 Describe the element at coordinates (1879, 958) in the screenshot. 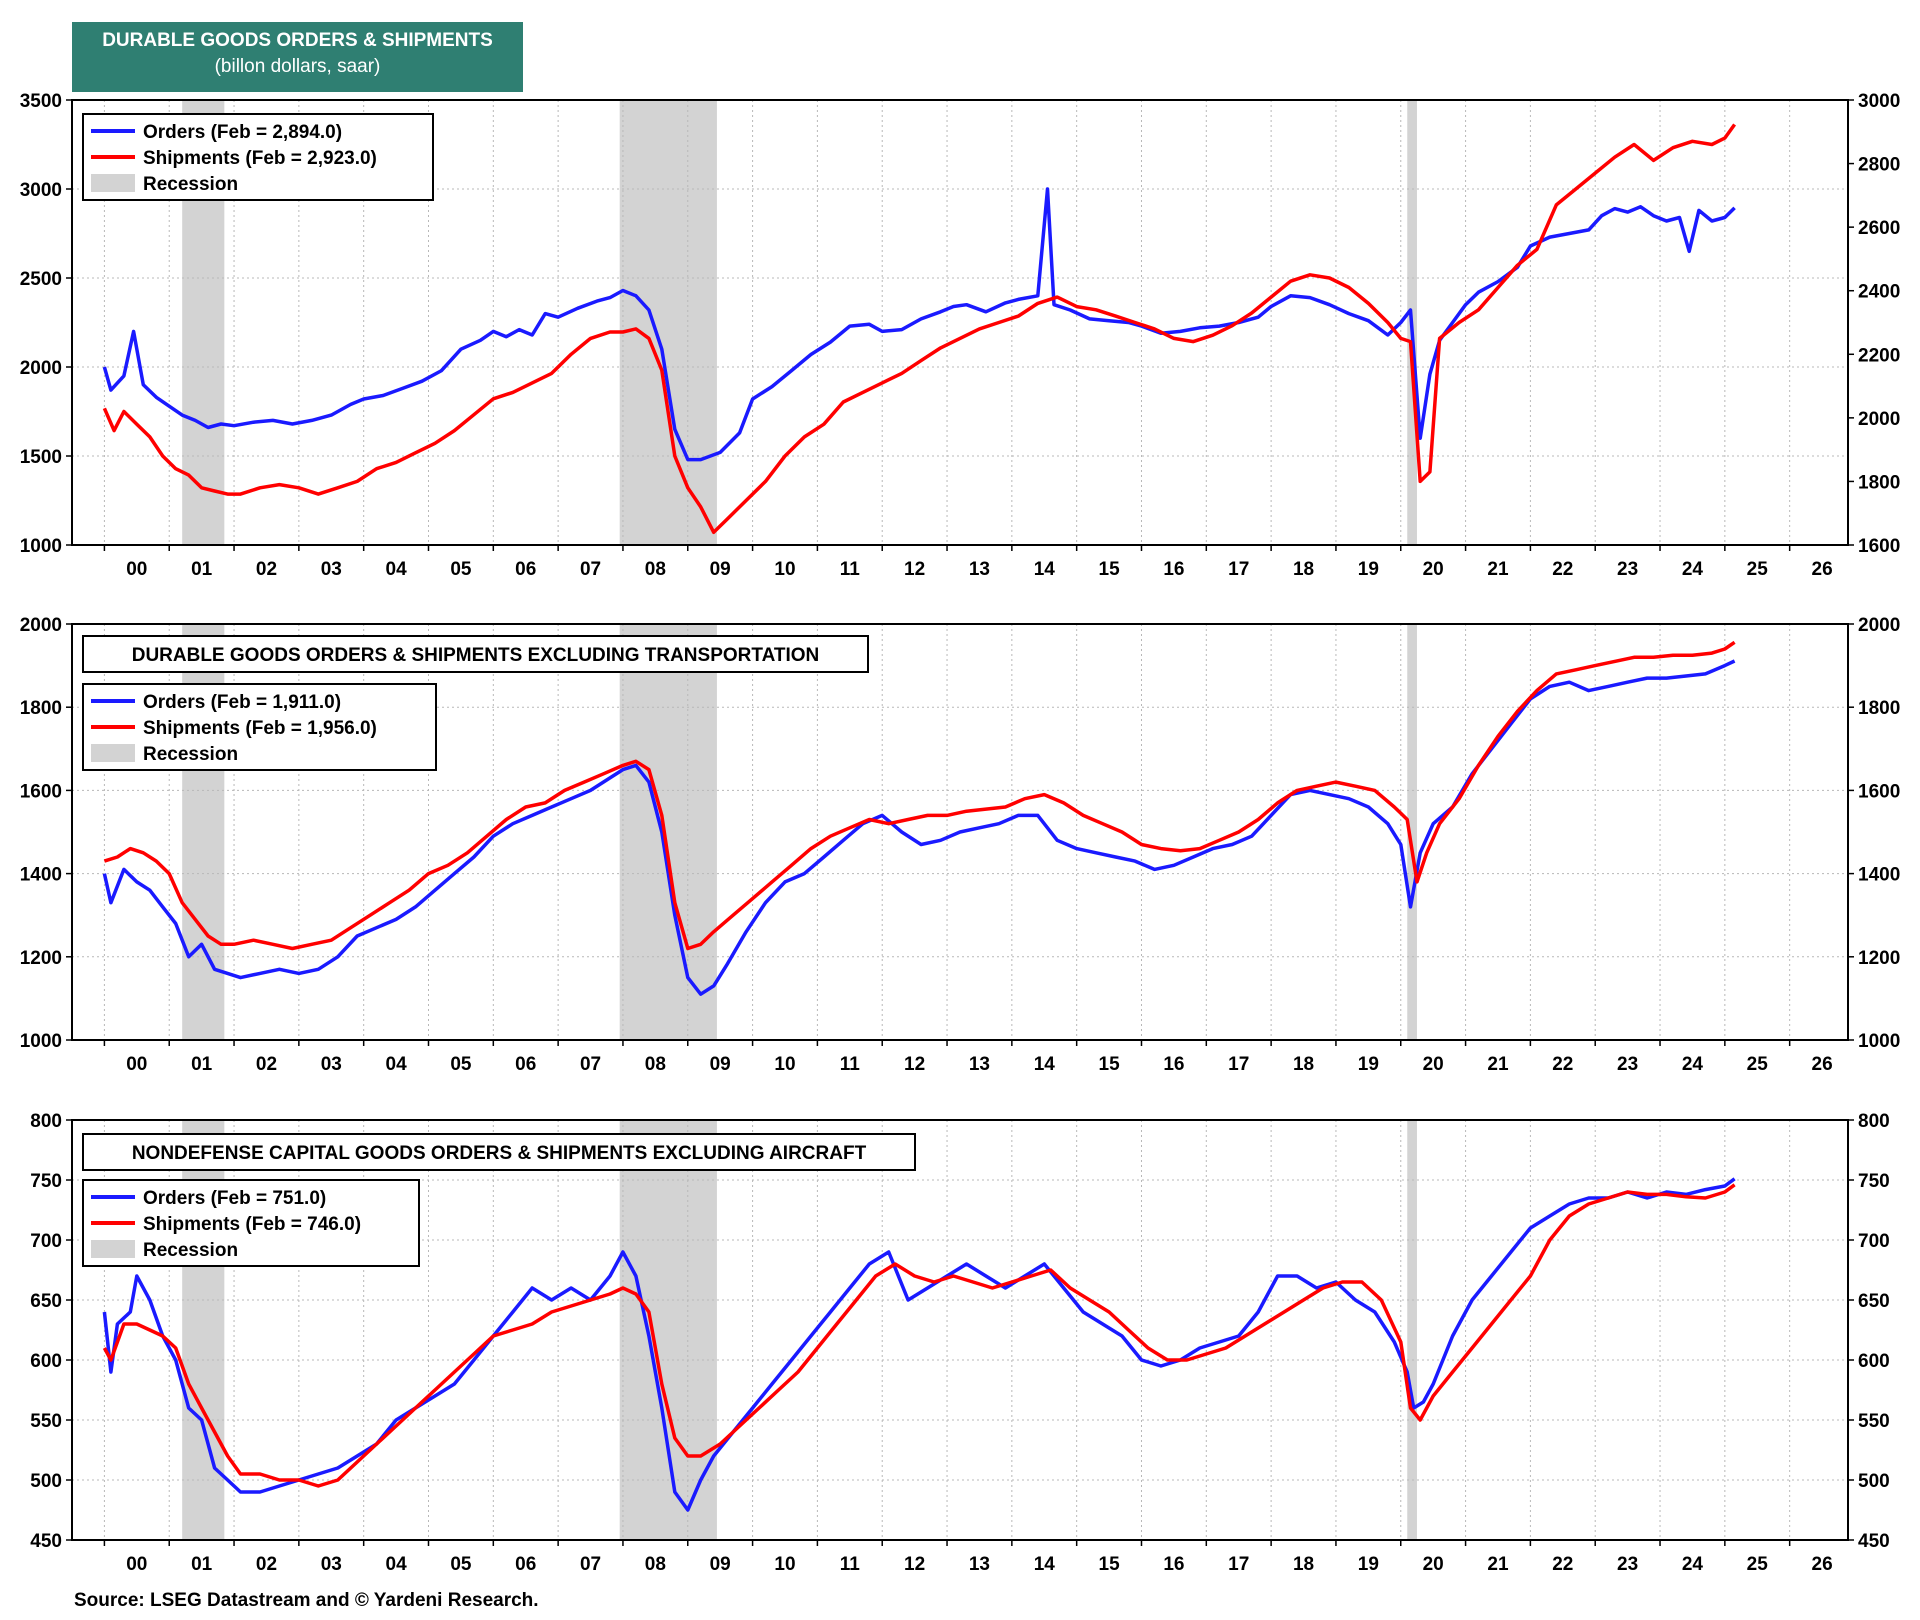

I see `y-tick-label-right: 1200` at that location.